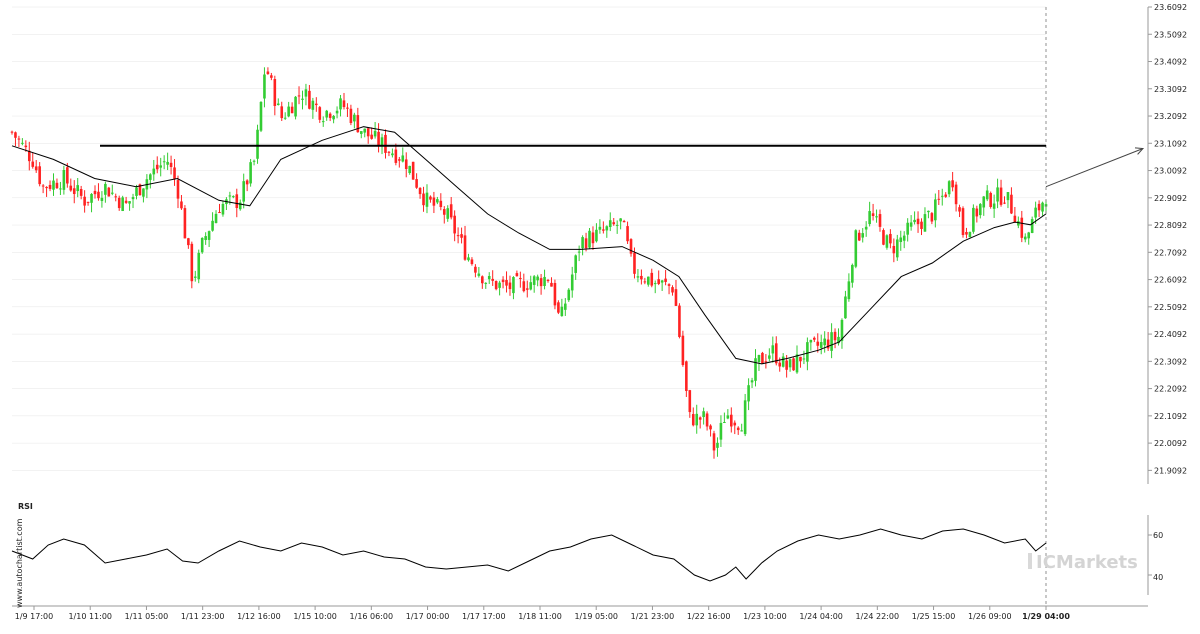  Describe the element at coordinates (1046, 616) in the screenshot. I see `time-tick-label: 1/29 04:00` at that location.